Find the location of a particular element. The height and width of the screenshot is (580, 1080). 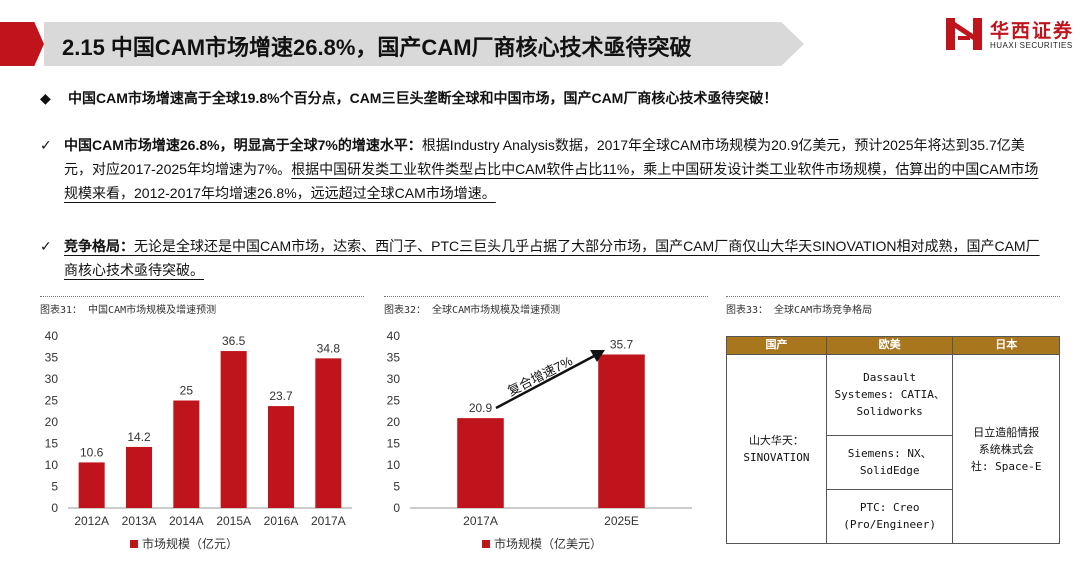

western-line: (Pro/Engineer) is located at coordinates (890, 525).